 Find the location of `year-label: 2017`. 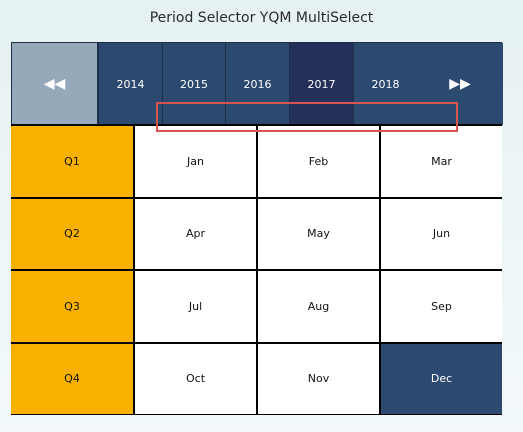

year-label: 2017 is located at coordinates (321, 84).